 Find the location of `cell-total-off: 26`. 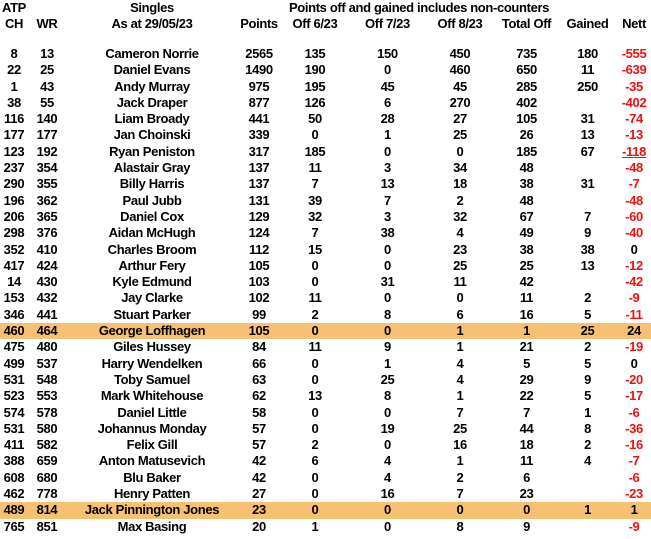

cell-total-off: 26 is located at coordinates (526, 135).